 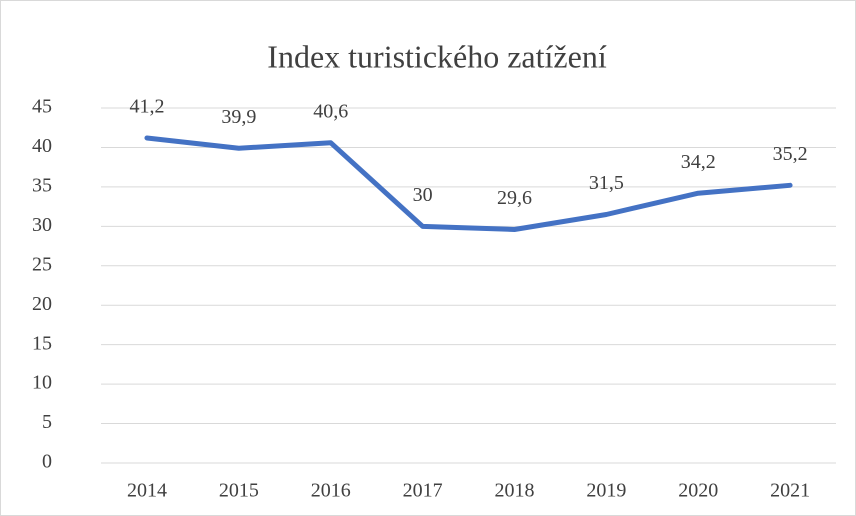 What do you see at coordinates (698, 491) in the screenshot?
I see `x-tick-label: 2020` at bounding box center [698, 491].